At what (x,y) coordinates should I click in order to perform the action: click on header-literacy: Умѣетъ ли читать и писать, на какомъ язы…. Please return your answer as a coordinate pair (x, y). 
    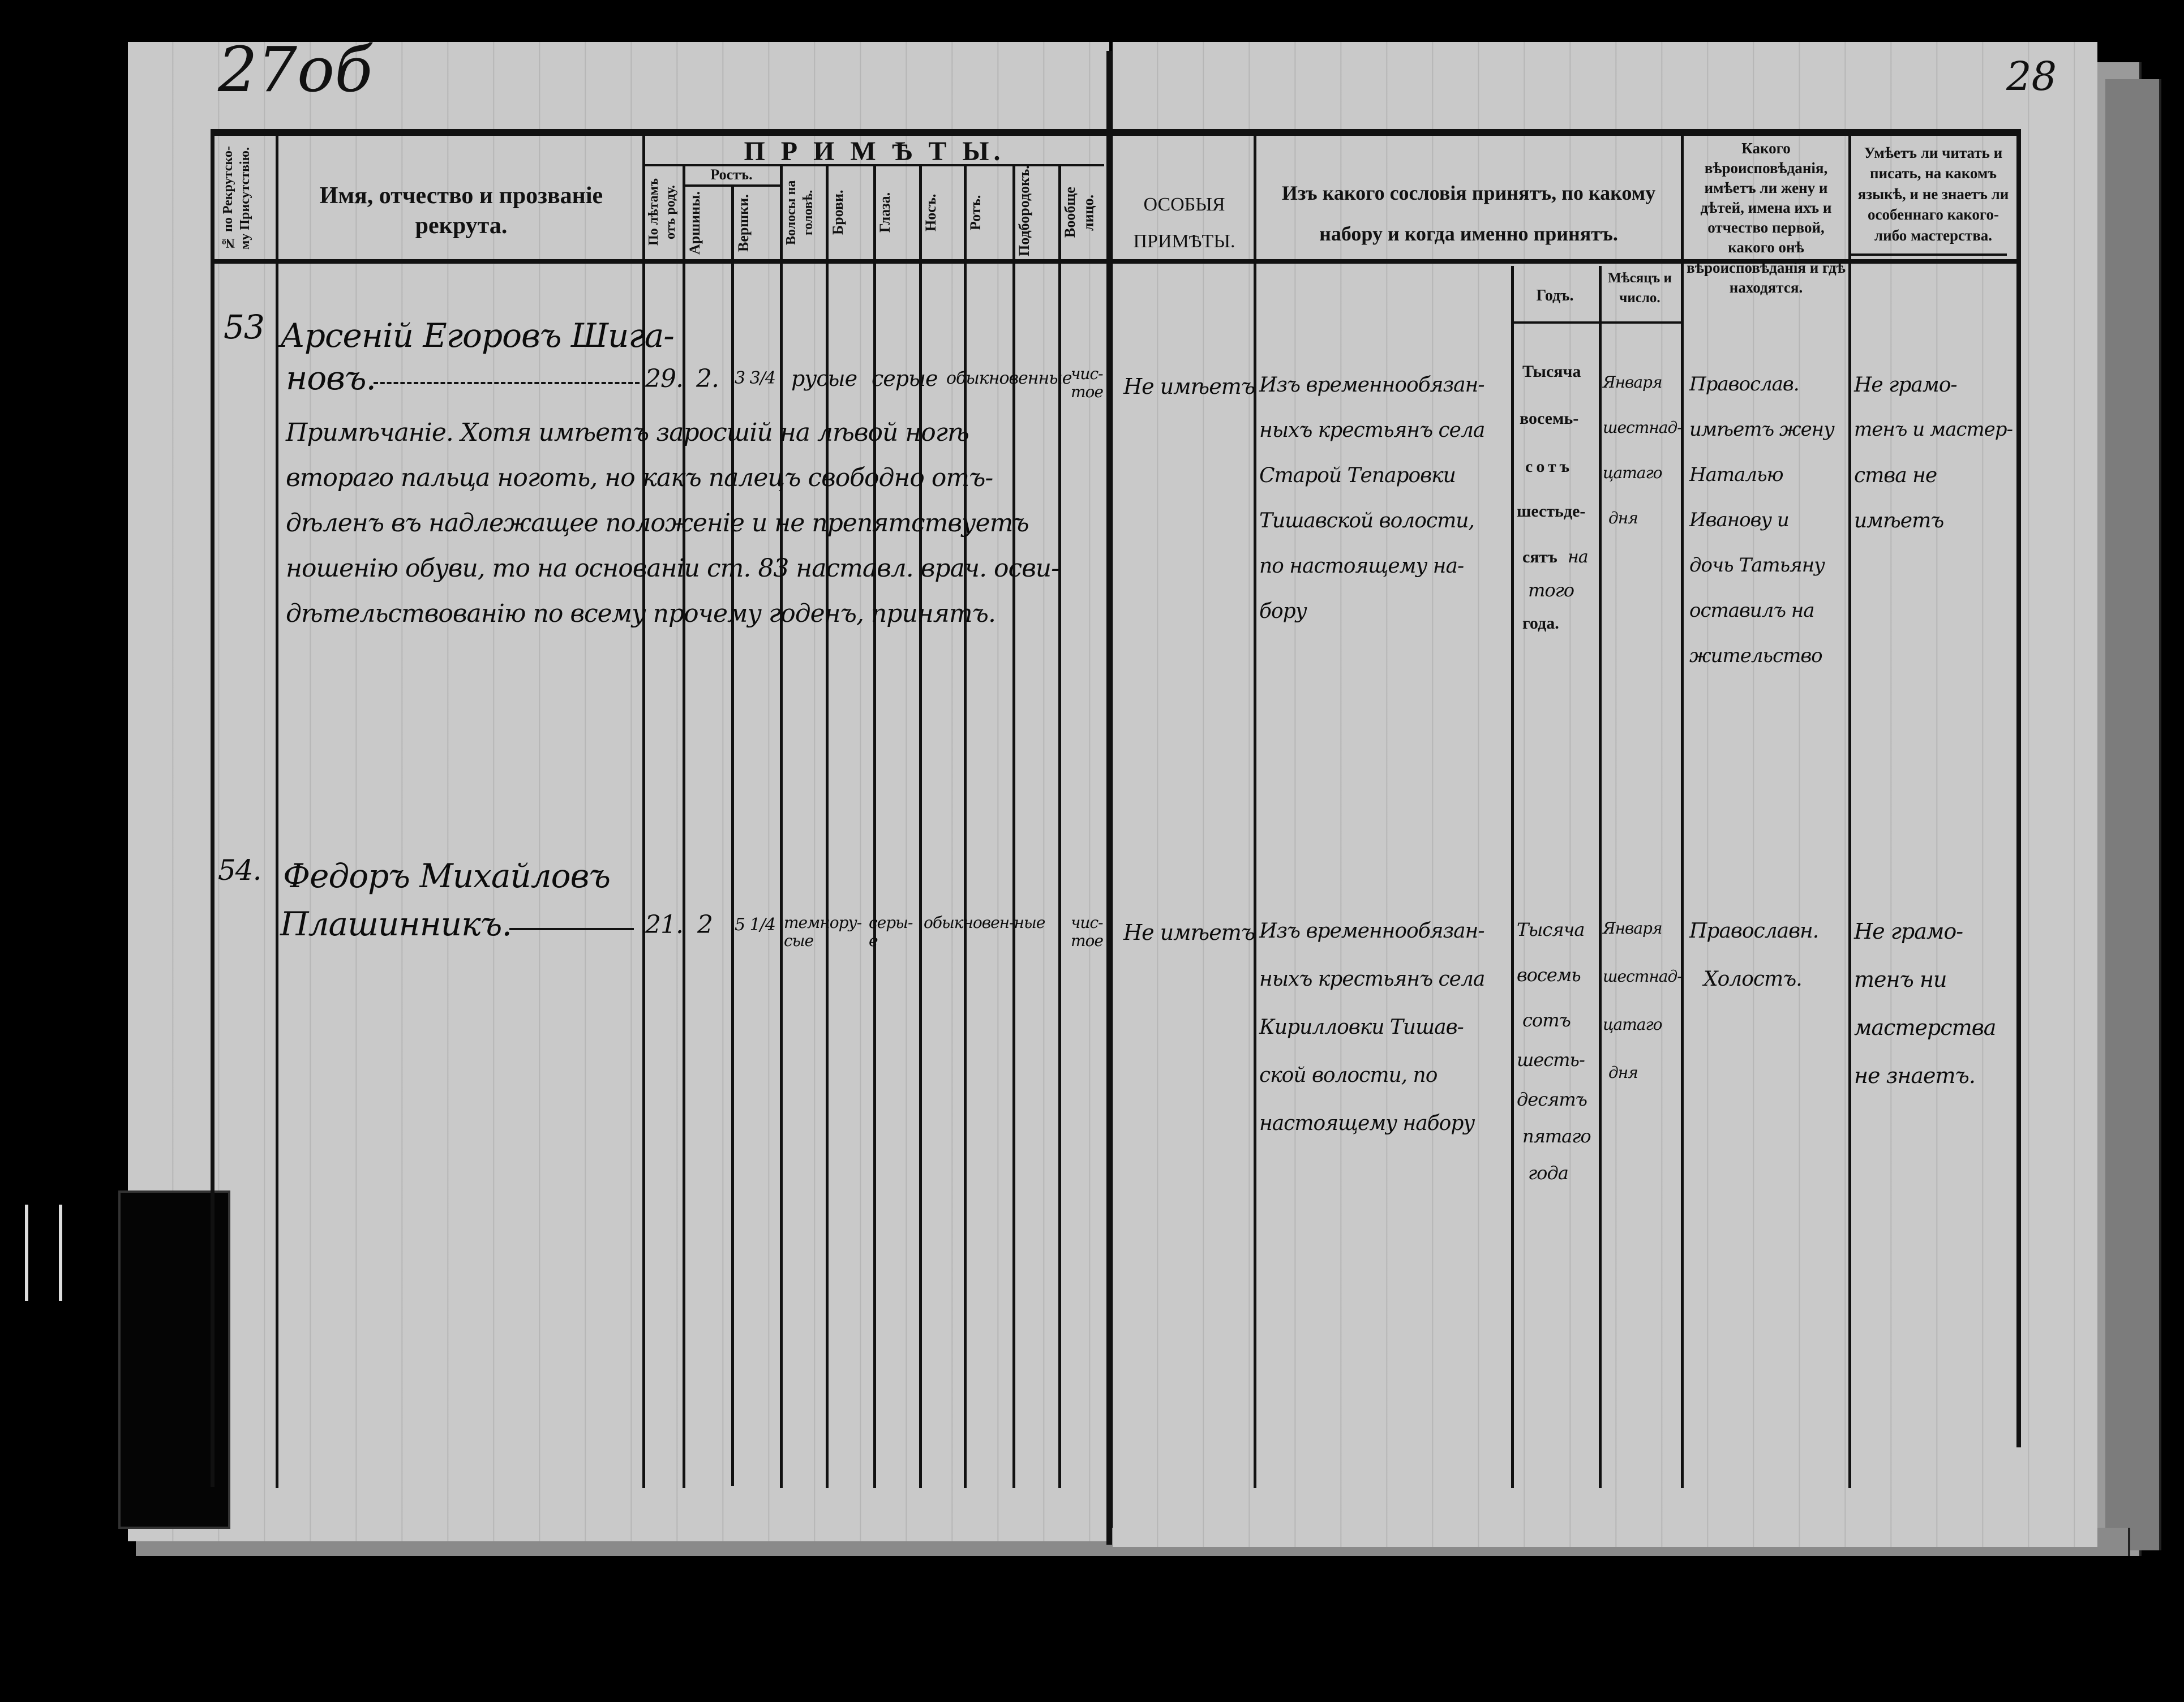
    Looking at the image, I should click on (1933, 194).